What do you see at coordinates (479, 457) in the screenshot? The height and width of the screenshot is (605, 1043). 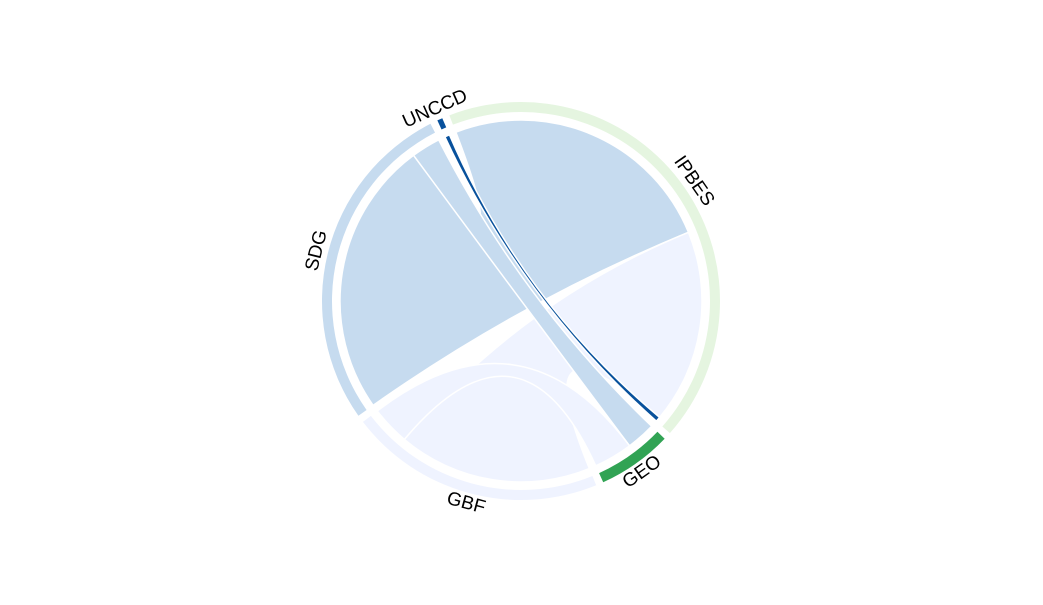 I see `sector-arc-gbf` at bounding box center [479, 457].